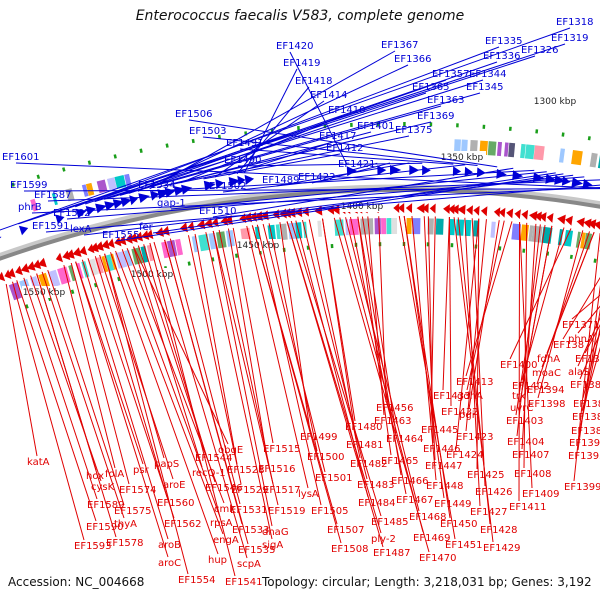 This screenshot has width=600, height=600. Describe the element at coordinates (176, 503) in the screenshot. I see `reverse-gene-label: EF1560` at that location.